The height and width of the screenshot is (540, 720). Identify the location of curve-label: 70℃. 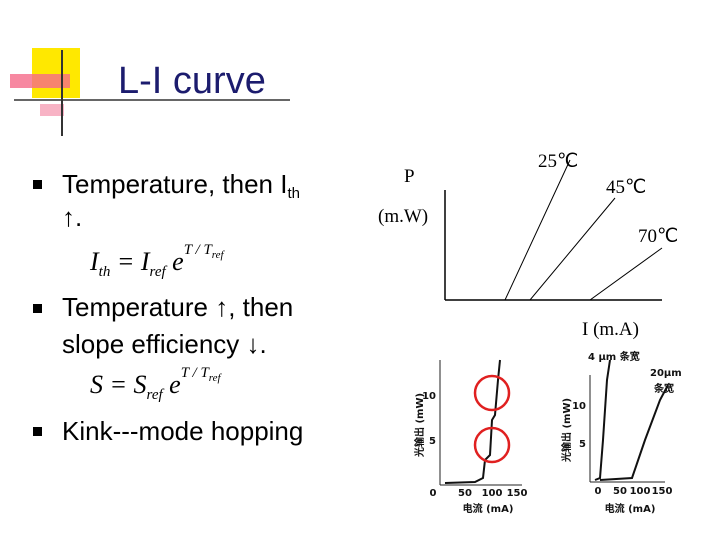
(658, 236).